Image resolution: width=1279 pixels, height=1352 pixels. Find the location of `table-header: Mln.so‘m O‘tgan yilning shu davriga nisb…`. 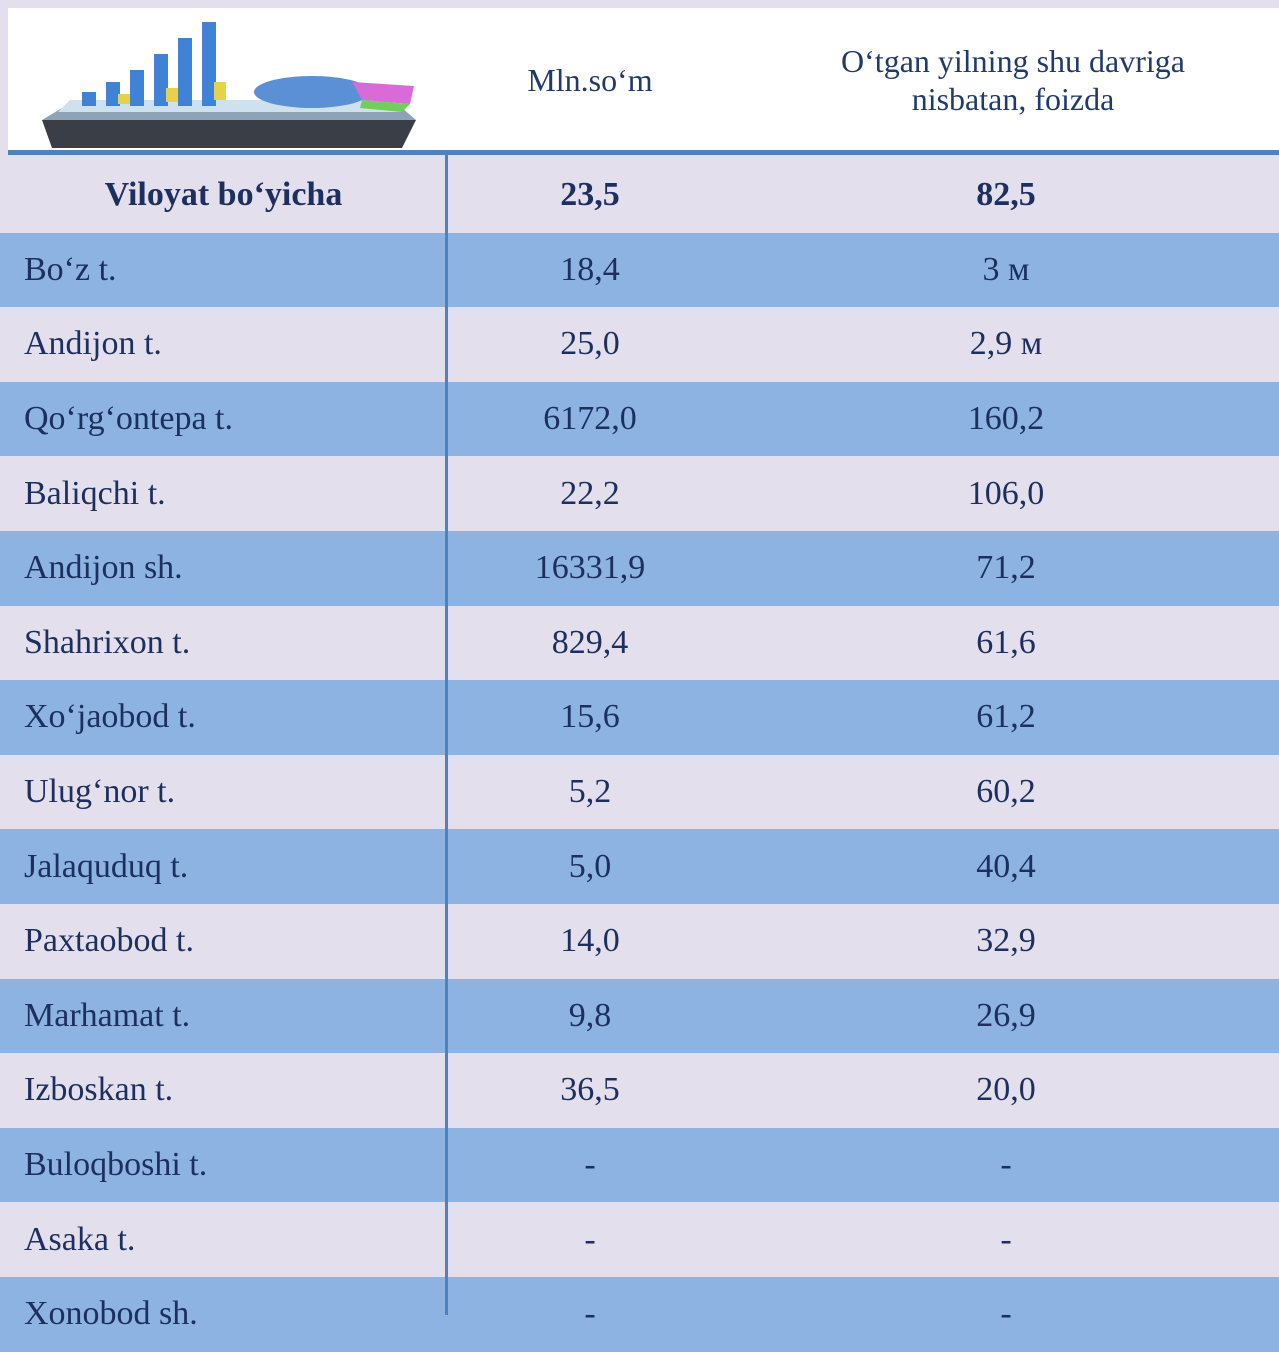

table-header: Mln.so‘m O‘tgan yilning shu davriga nisb… is located at coordinates (643, 80).